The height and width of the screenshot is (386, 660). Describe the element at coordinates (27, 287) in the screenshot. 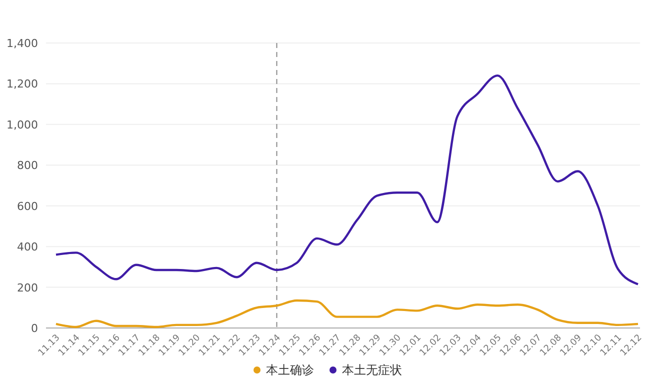

I see `y-tick-label: 200` at that location.